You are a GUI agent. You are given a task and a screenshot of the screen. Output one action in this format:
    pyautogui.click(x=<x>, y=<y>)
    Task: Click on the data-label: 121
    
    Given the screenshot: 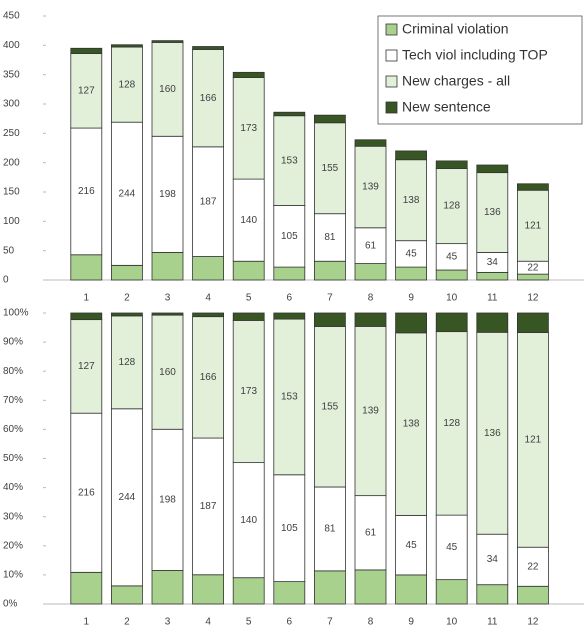 What is the action you would take?
    pyautogui.click(x=533, y=225)
    